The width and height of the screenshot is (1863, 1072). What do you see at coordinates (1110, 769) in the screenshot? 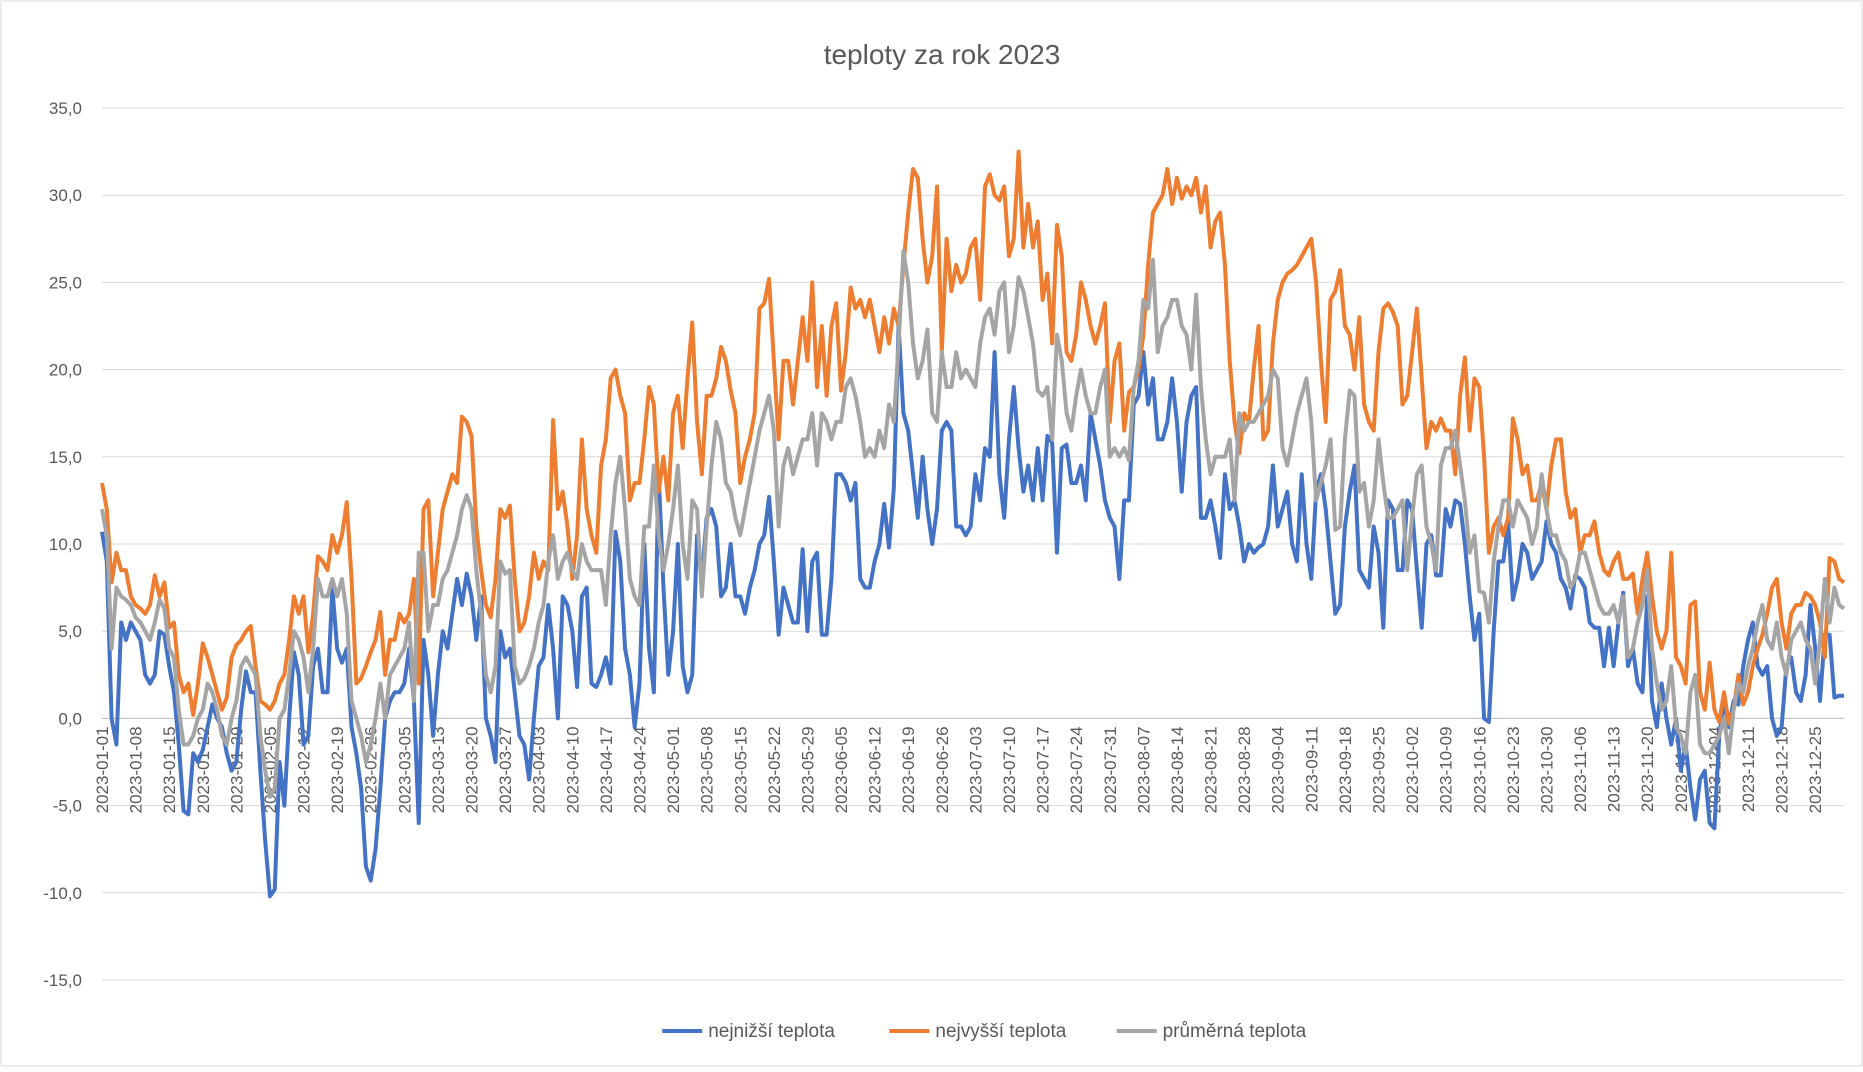
I see `x-tick-label: 2023-07-31` at bounding box center [1110, 769].